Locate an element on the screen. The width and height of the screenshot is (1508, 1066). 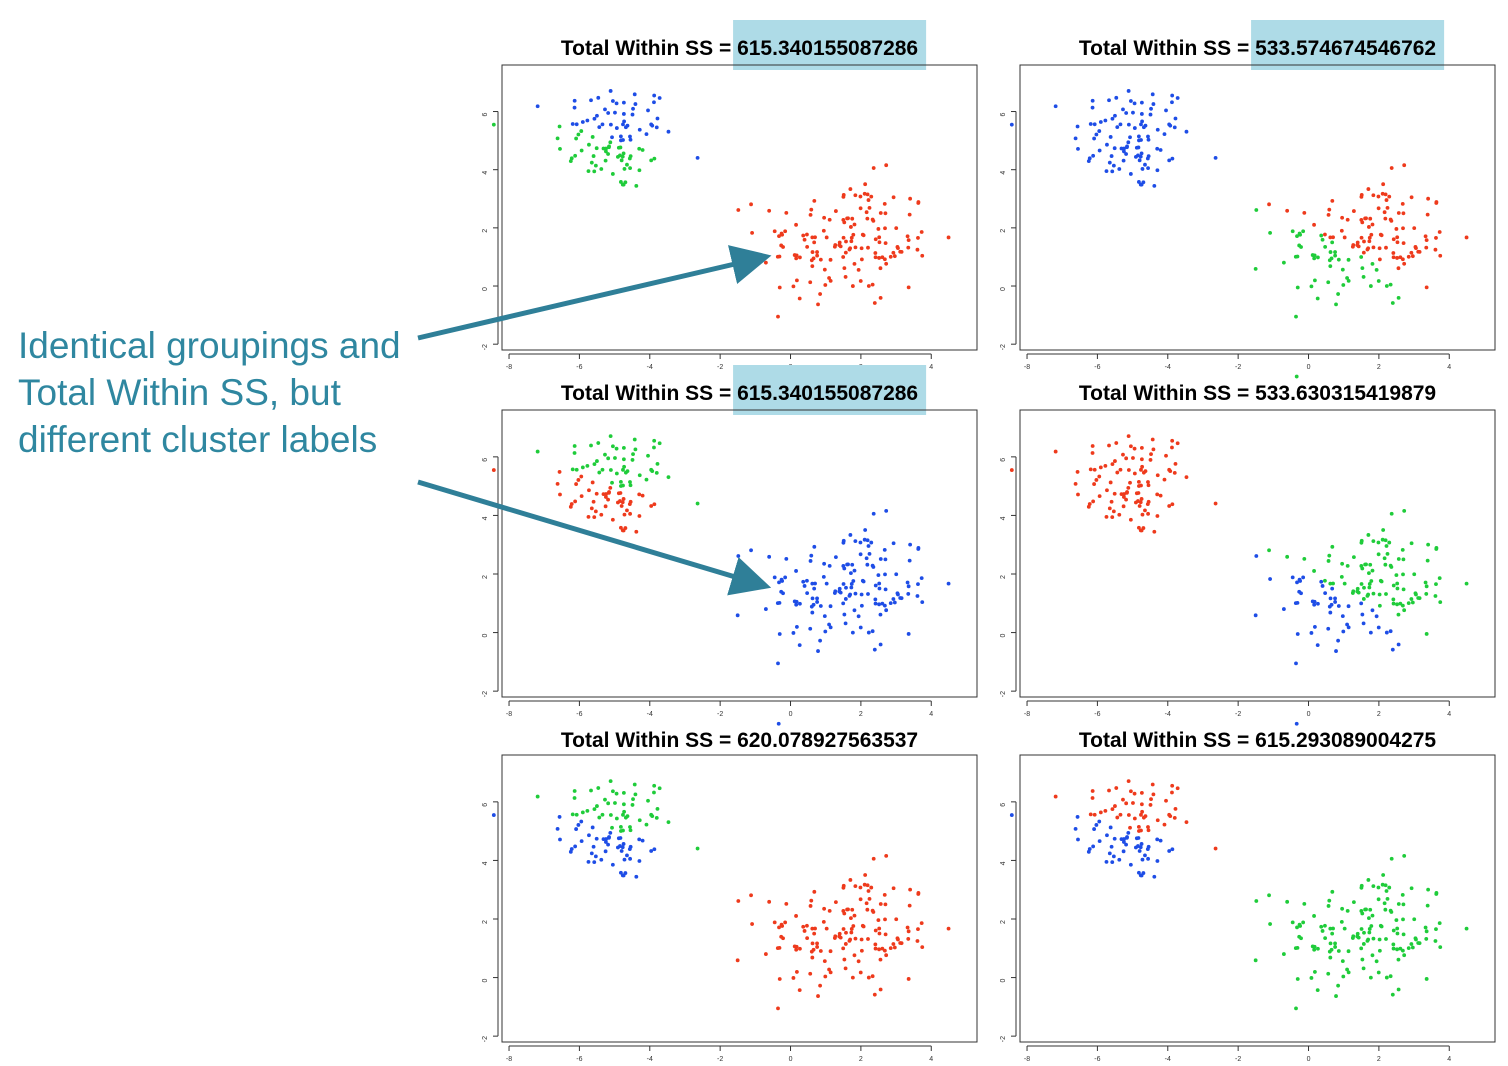
x-tick-label: 0 is located at coordinates (1309, 714).